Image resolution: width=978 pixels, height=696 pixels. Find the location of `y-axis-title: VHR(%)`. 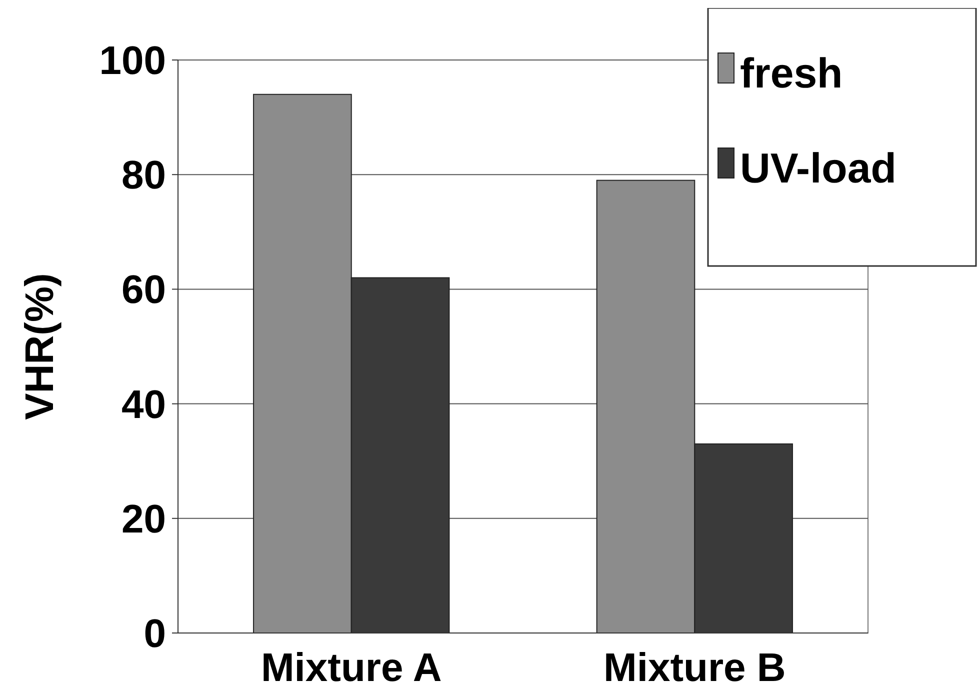

y-axis-title: VHR(%) is located at coordinates (40, 346).